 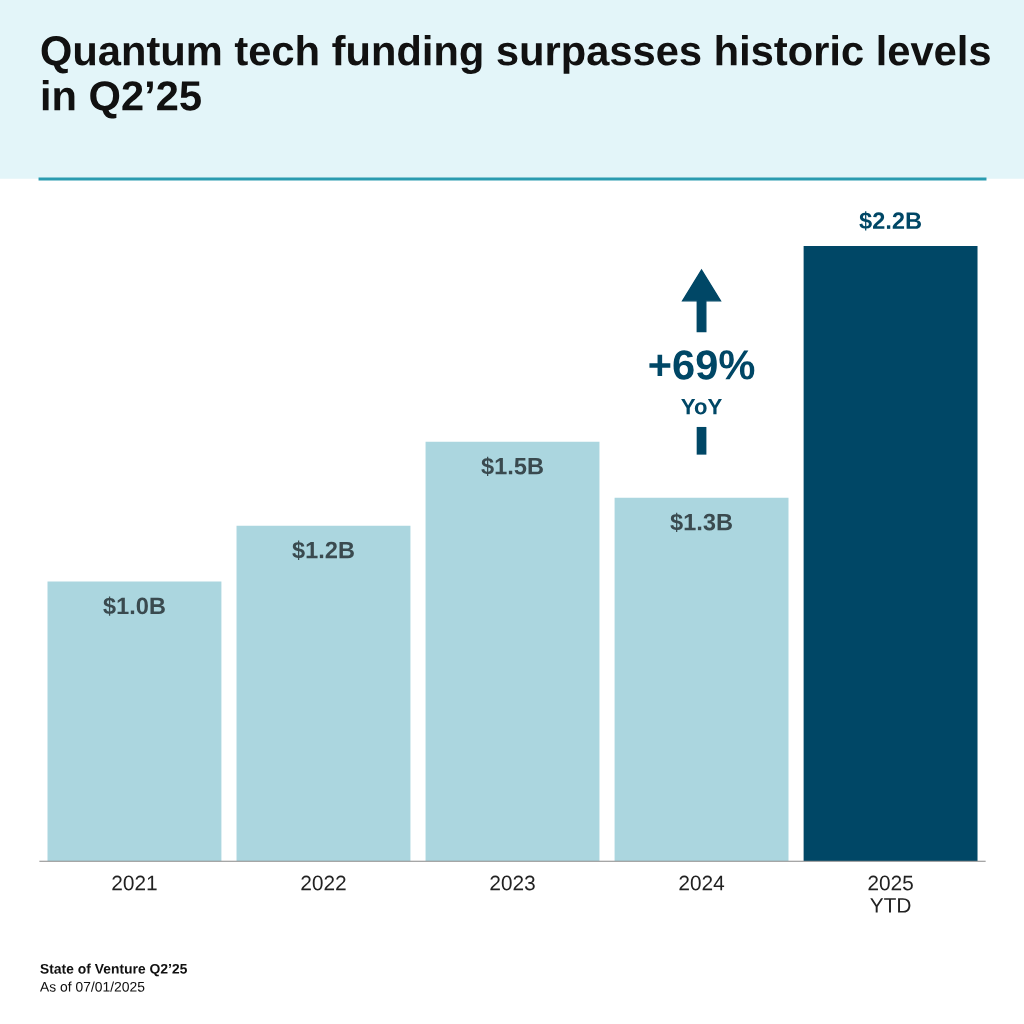 What do you see at coordinates (701, 522) in the screenshot?
I see `data-label: $1.3B` at bounding box center [701, 522].